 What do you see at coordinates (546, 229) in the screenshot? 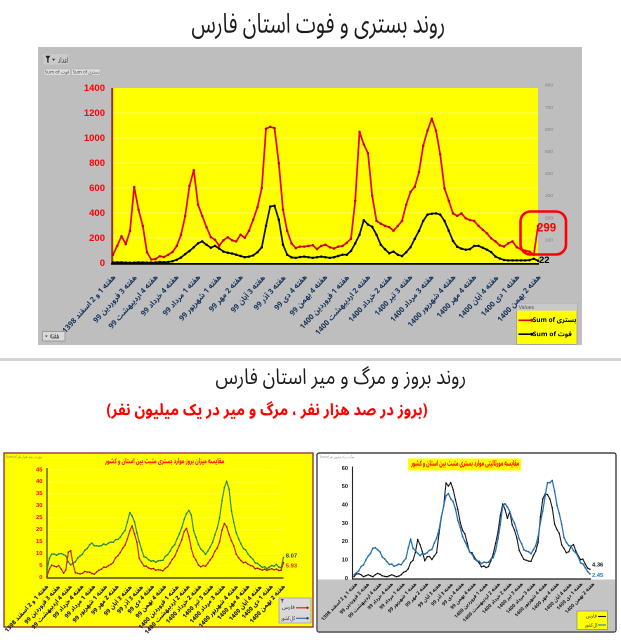
I see `svg-text: 299` at bounding box center [546, 229].